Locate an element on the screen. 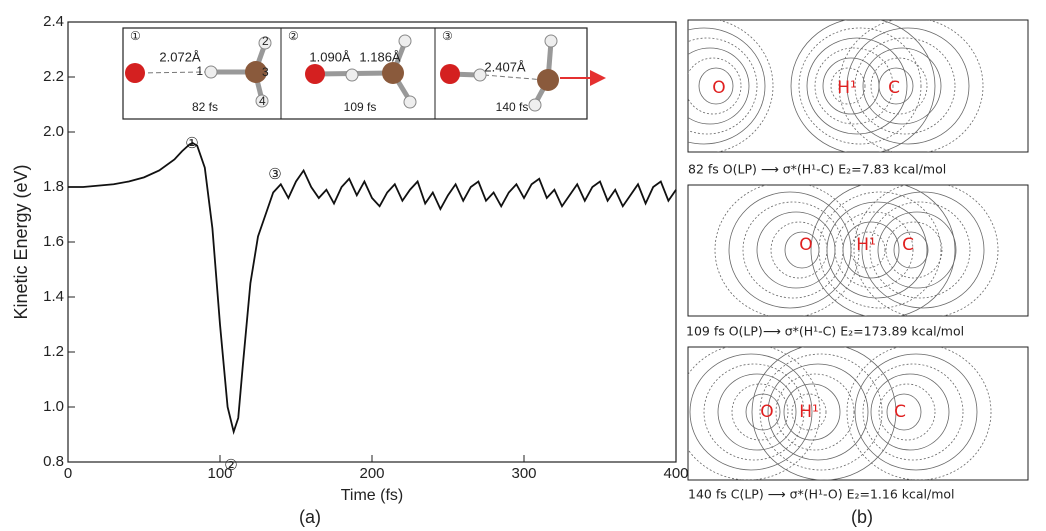 This screenshot has width=1046, height=531. bond-length: 1.090Å is located at coordinates (330, 56).